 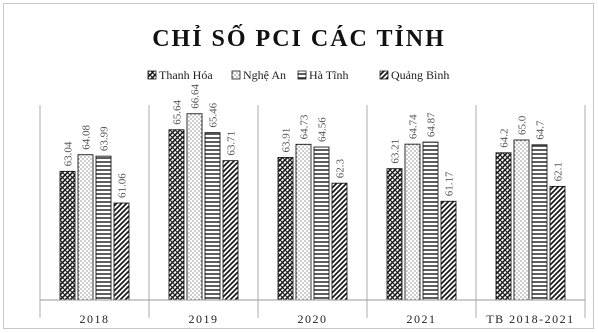 I want to click on bar-nghe-an-tb-2018-2021, so click(x=521, y=220).